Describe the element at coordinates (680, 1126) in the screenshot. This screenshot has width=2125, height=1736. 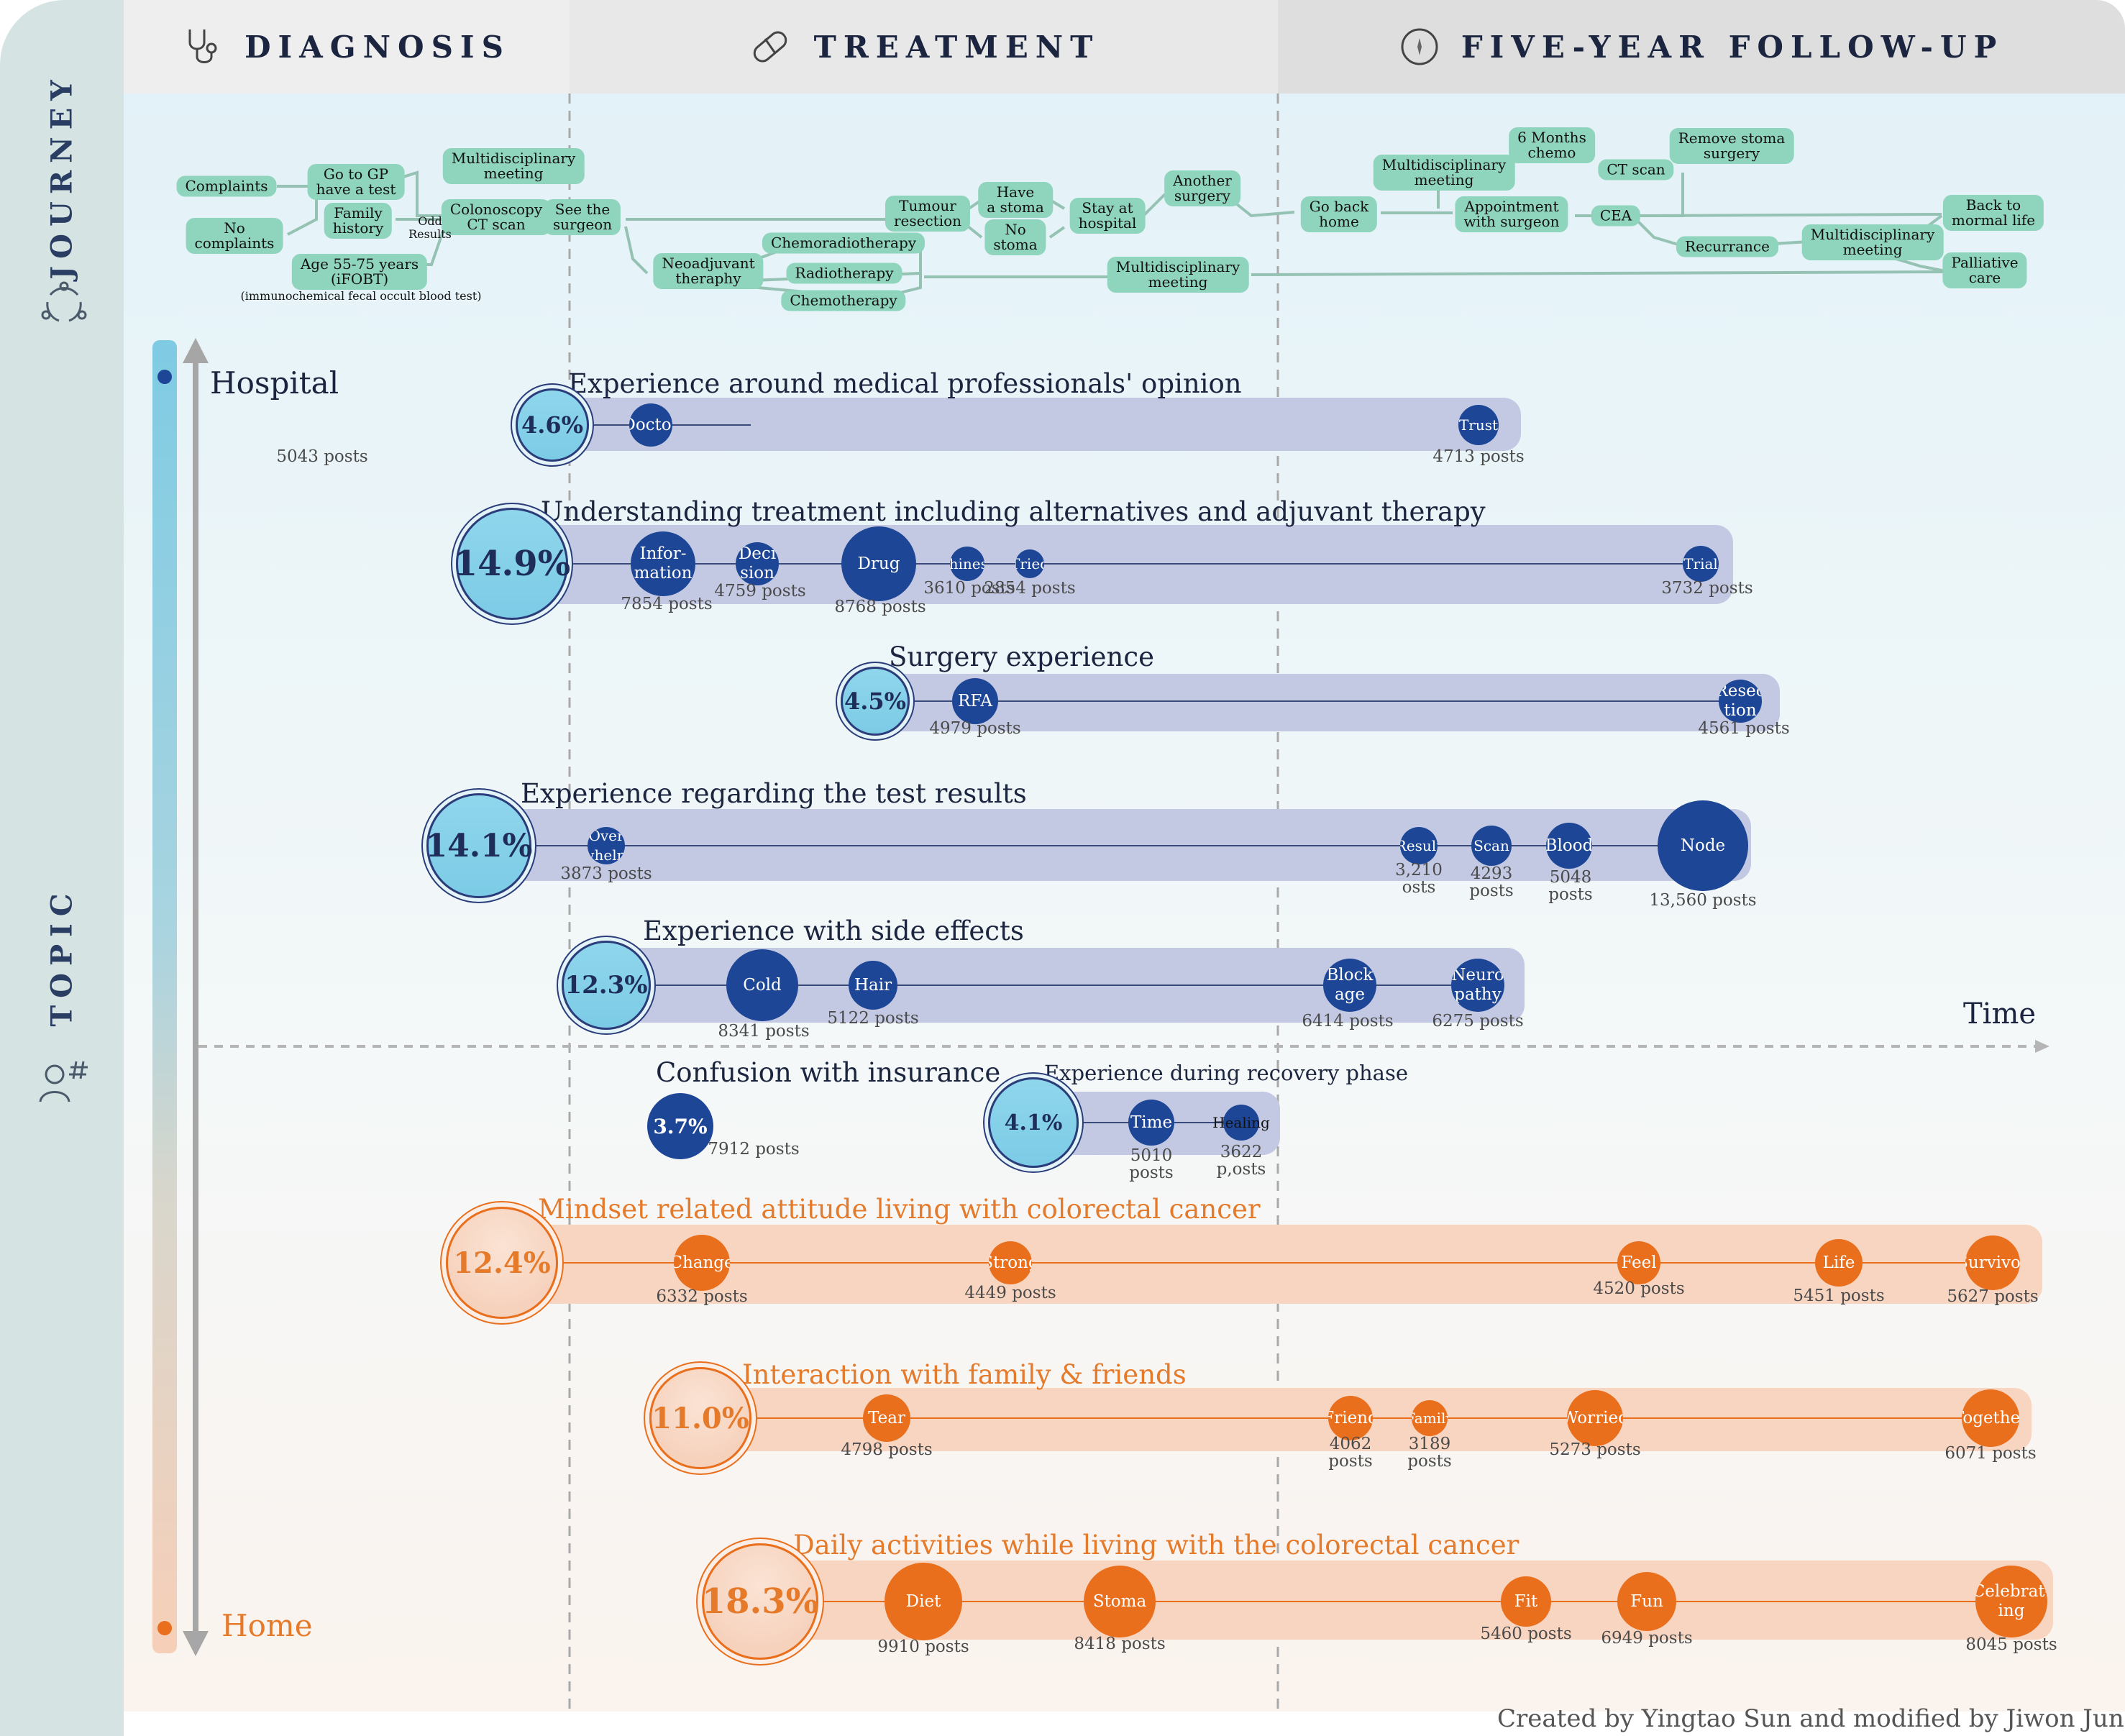
I see `topic-percentage-circle: 3.7%` at that location.